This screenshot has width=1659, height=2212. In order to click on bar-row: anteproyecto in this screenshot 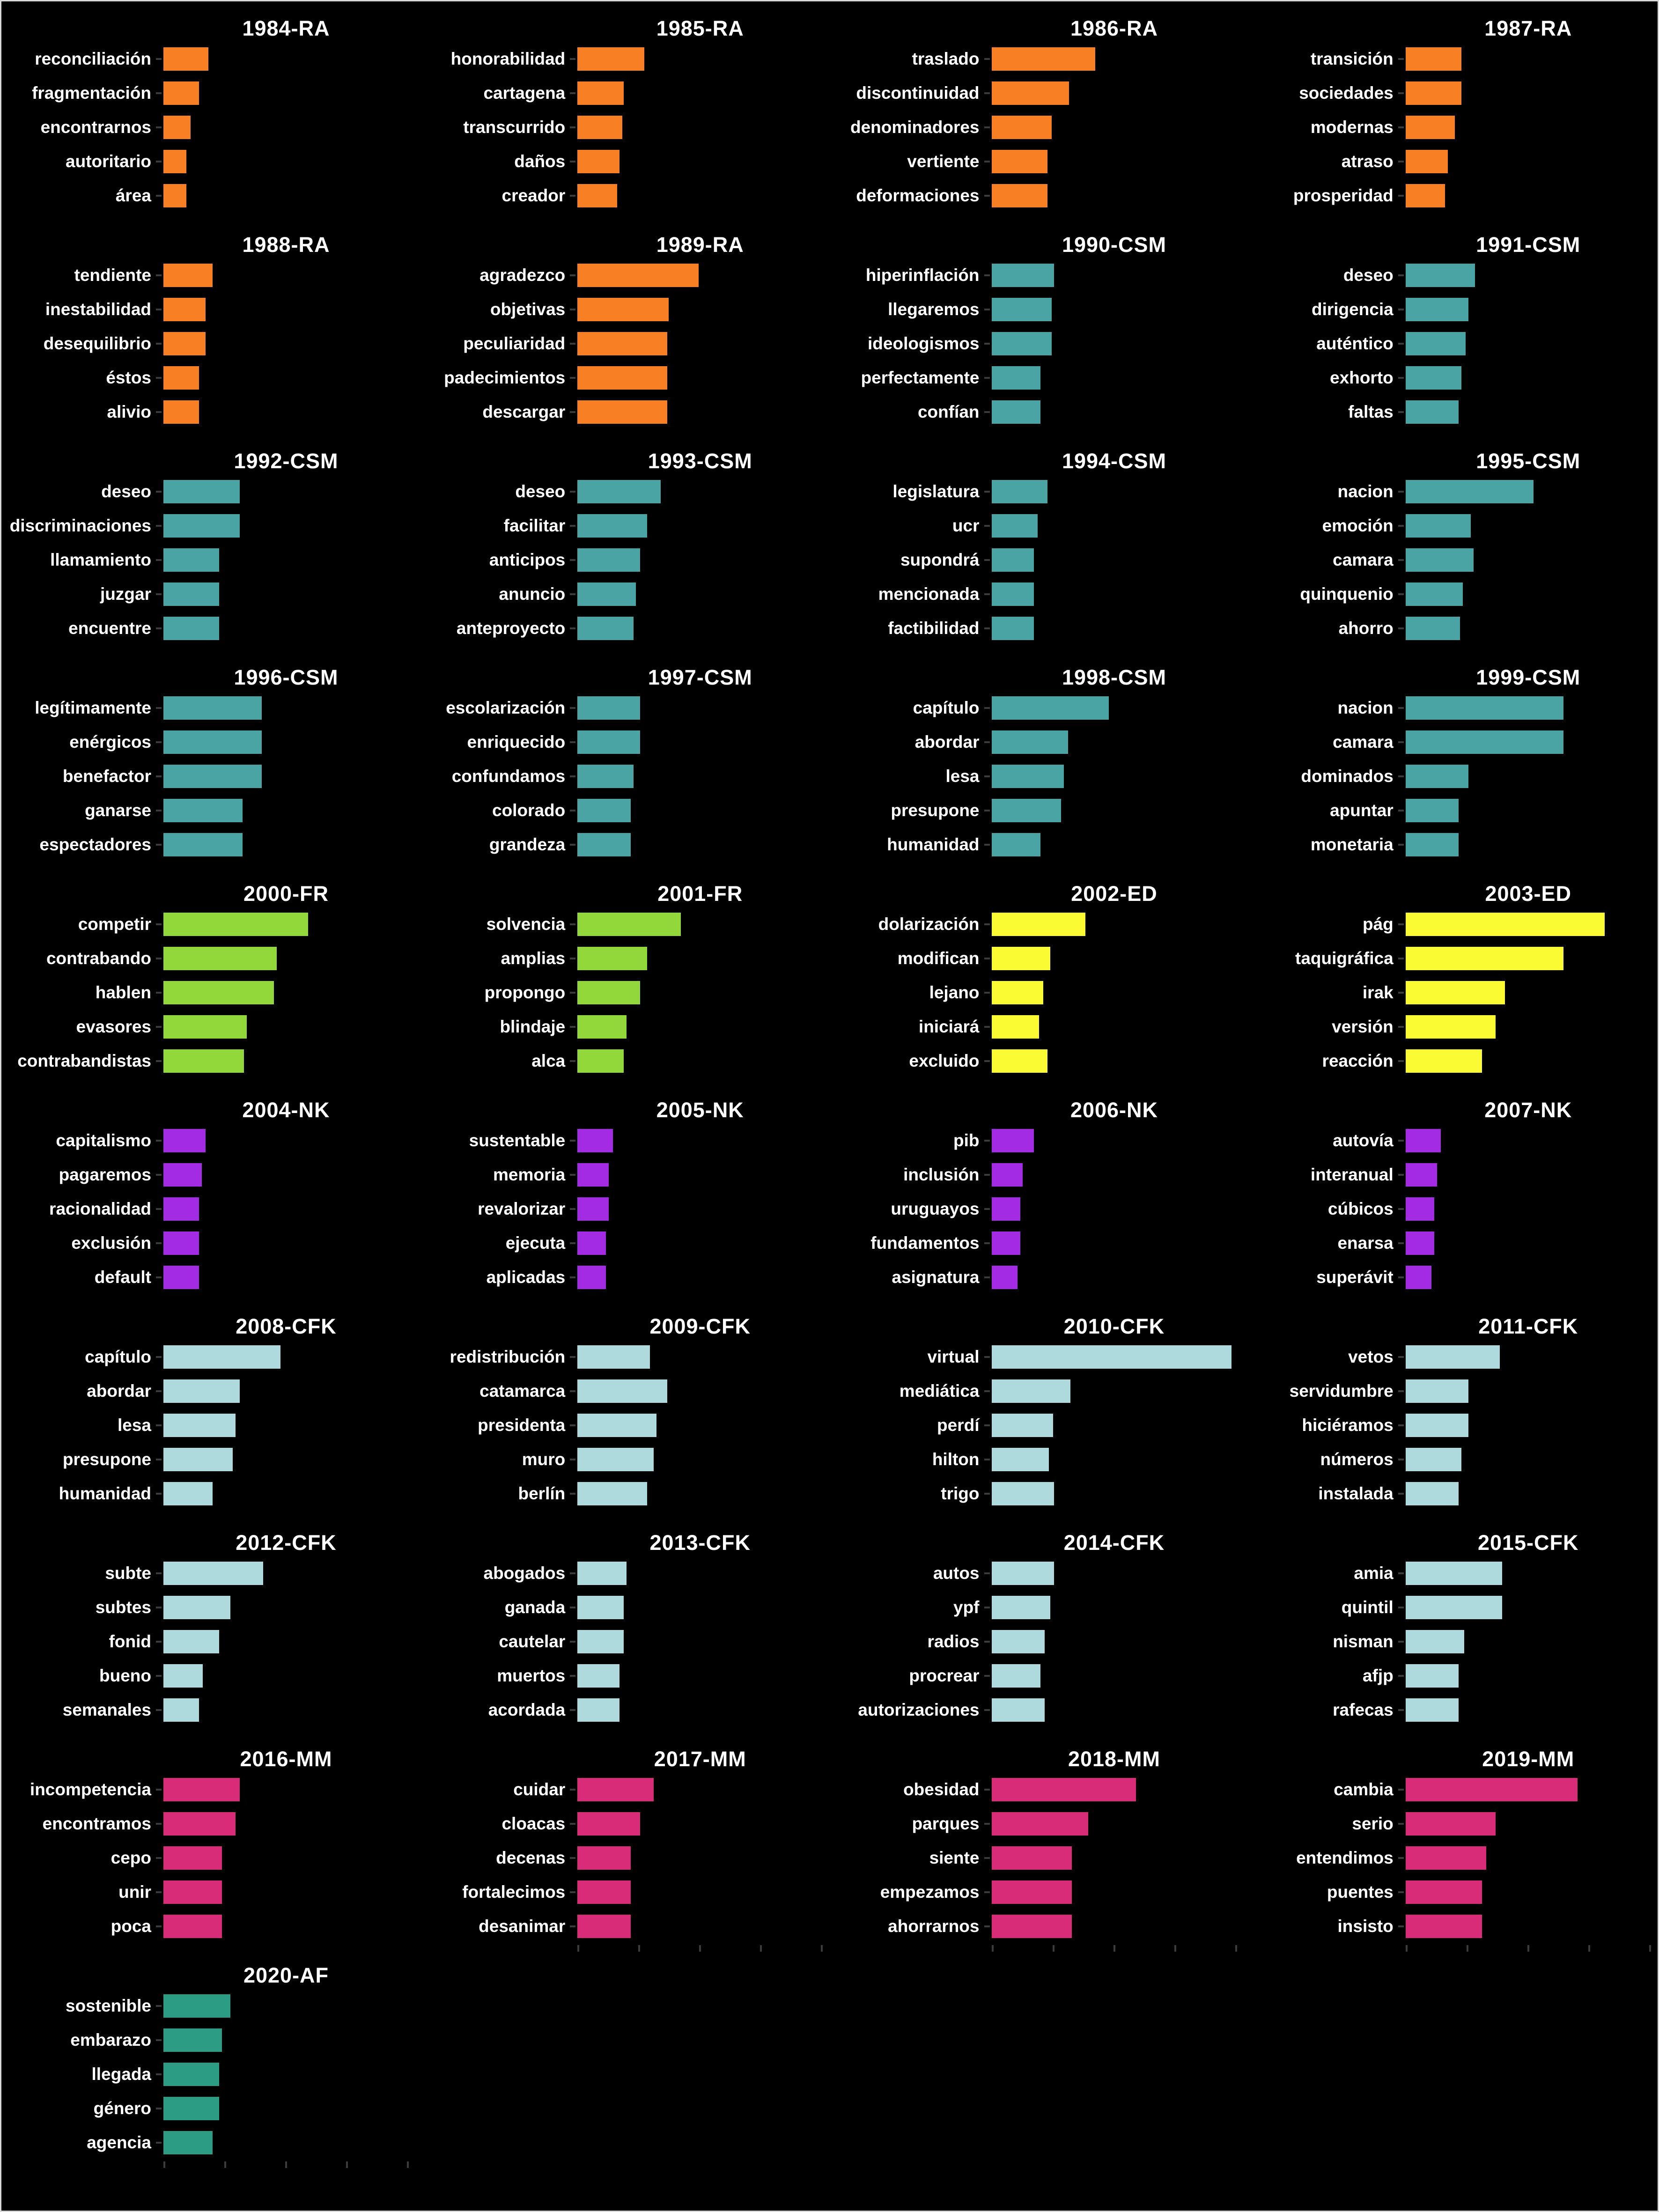, I will do `click(622, 628)`.